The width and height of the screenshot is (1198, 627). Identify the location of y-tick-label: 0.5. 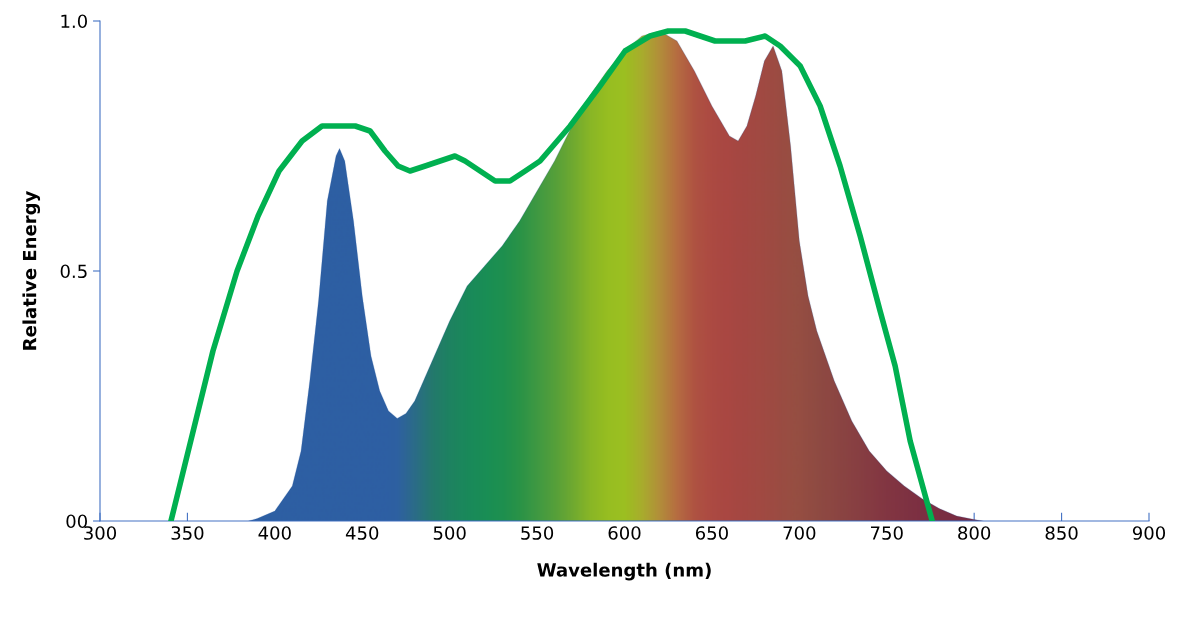
(73, 271).